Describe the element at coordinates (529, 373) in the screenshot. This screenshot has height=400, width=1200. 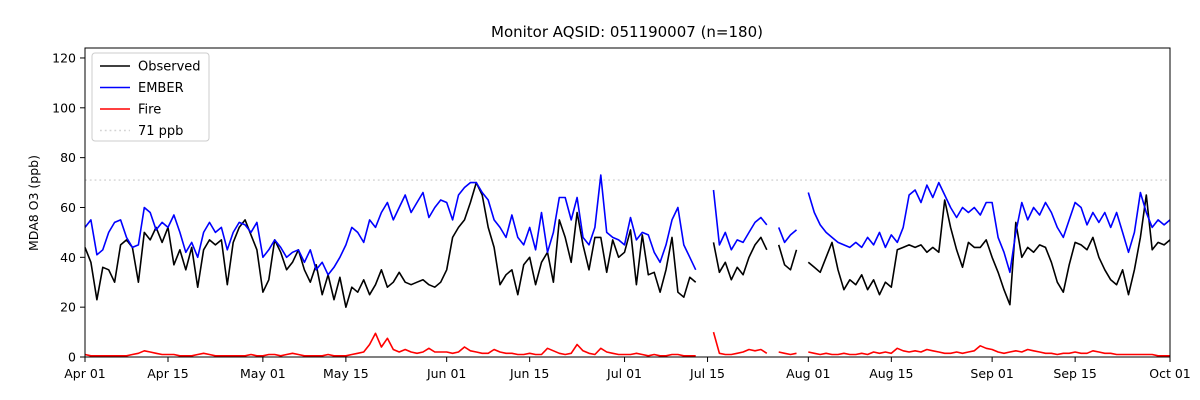
I see `x-tick-label: Jun 15` at that location.